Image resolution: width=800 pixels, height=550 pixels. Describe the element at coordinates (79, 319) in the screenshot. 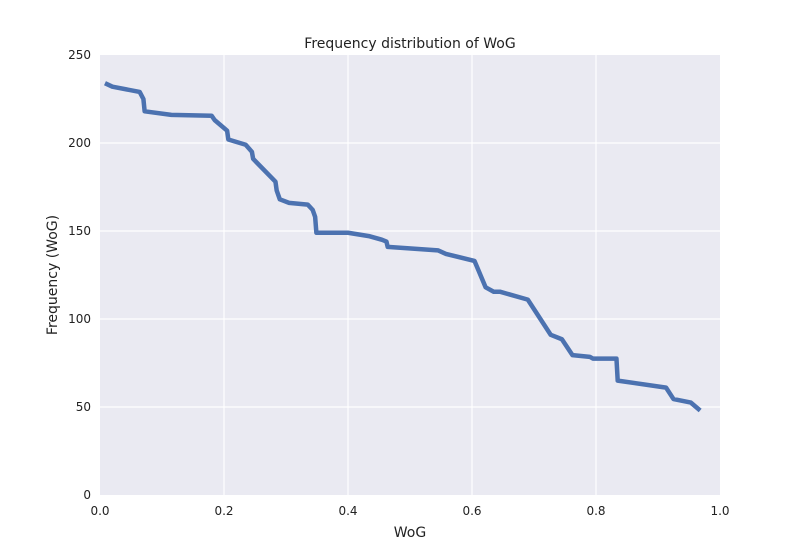

I see `y-tick-label: 100` at that location.